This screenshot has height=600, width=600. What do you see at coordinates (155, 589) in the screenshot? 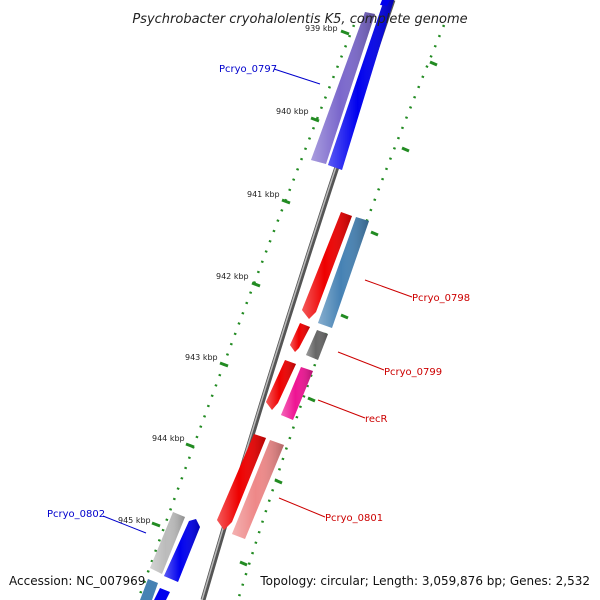
I see `gene-partial-bottom` at bounding box center [155, 589].